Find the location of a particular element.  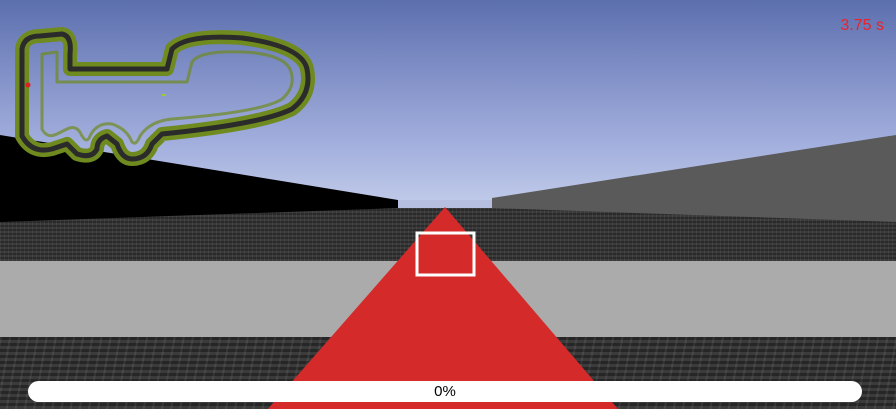

right-wall is located at coordinates (694, 178).